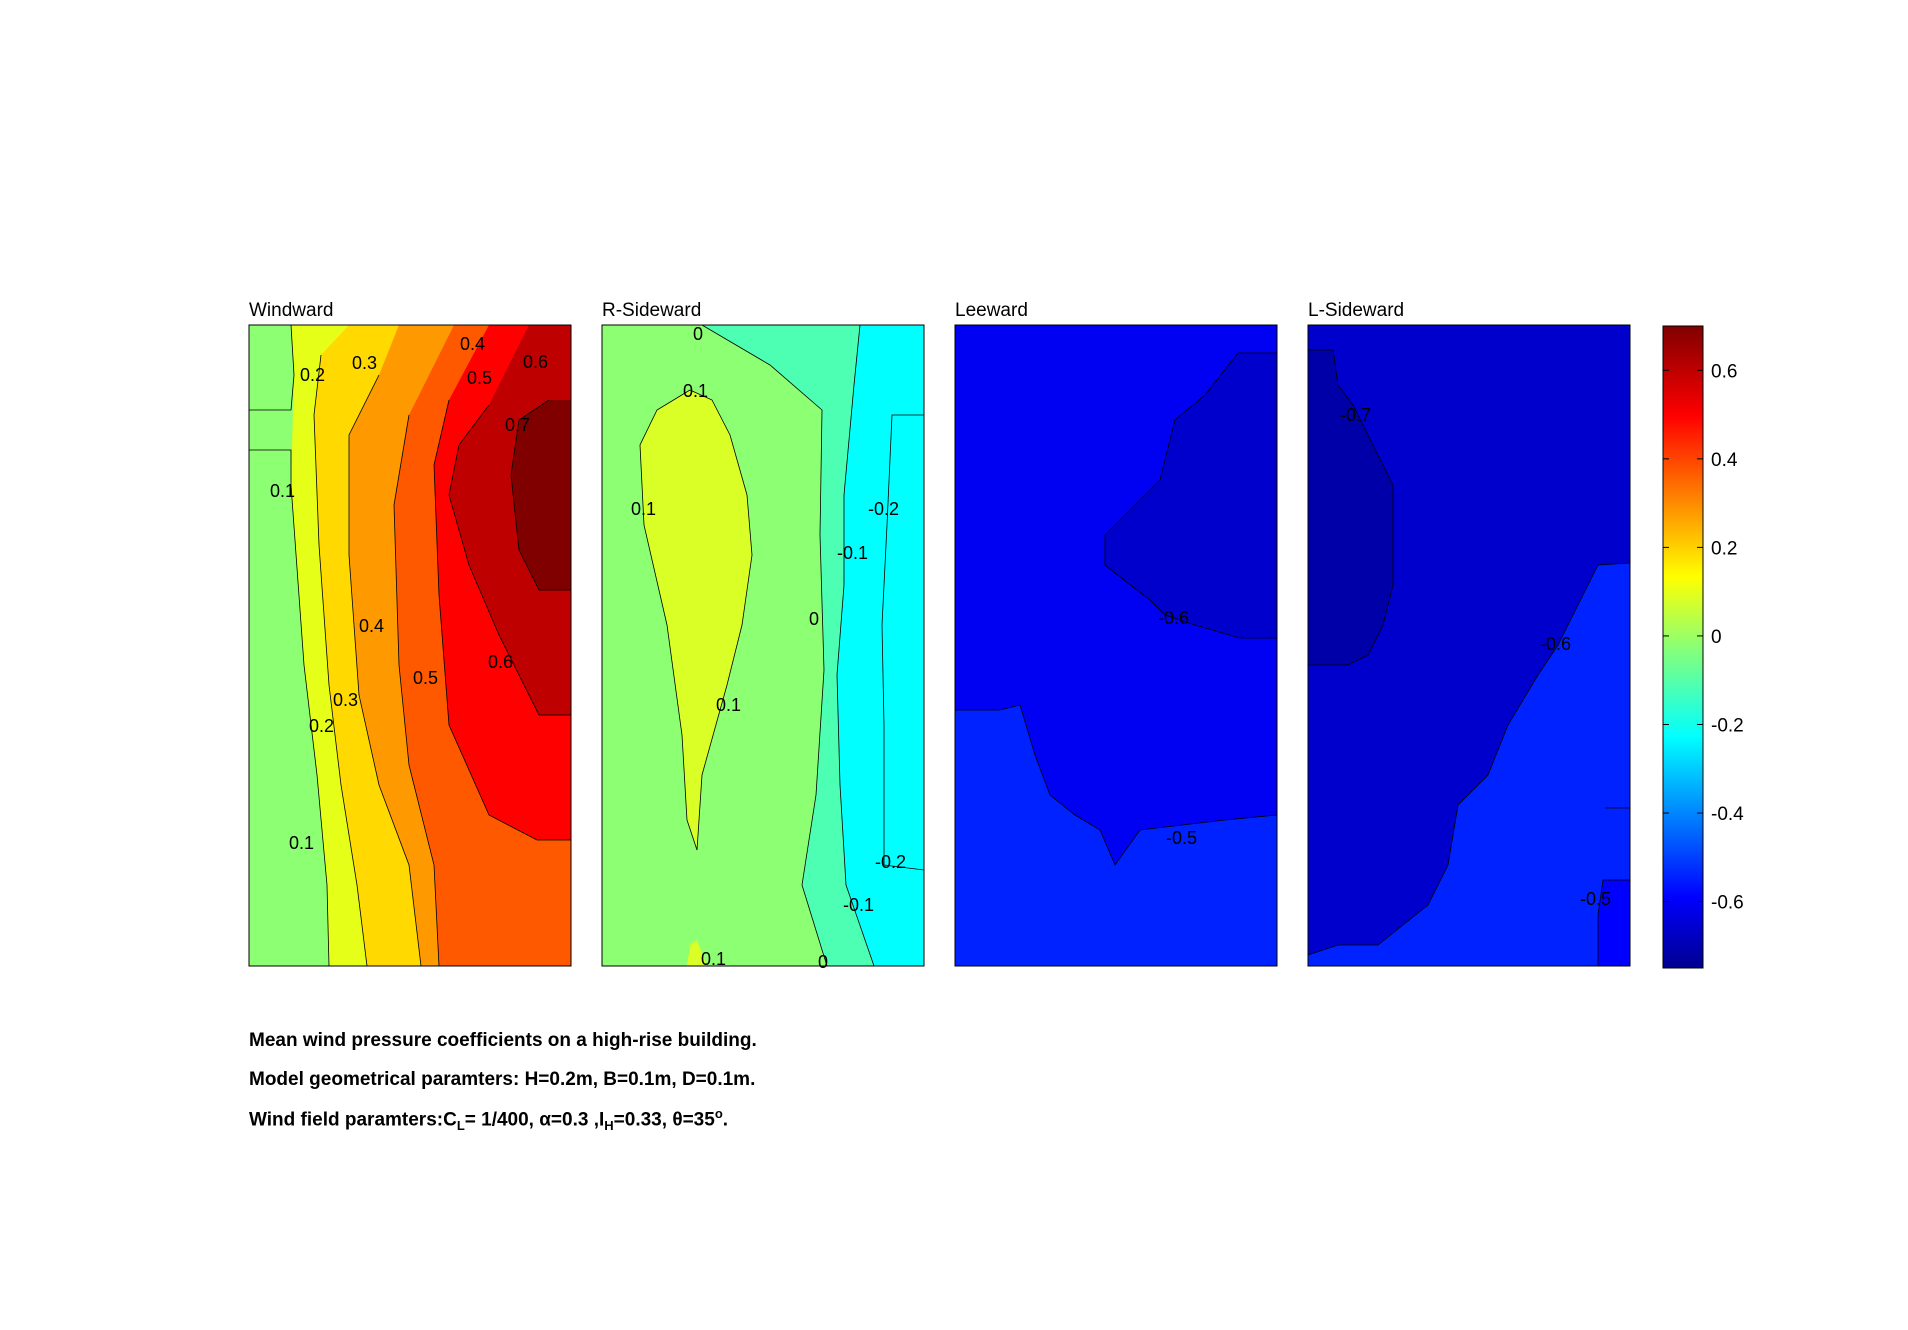  What do you see at coordinates (693, 1120) in the screenshot?
I see `caption-text: θ=35` at bounding box center [693, 1120].